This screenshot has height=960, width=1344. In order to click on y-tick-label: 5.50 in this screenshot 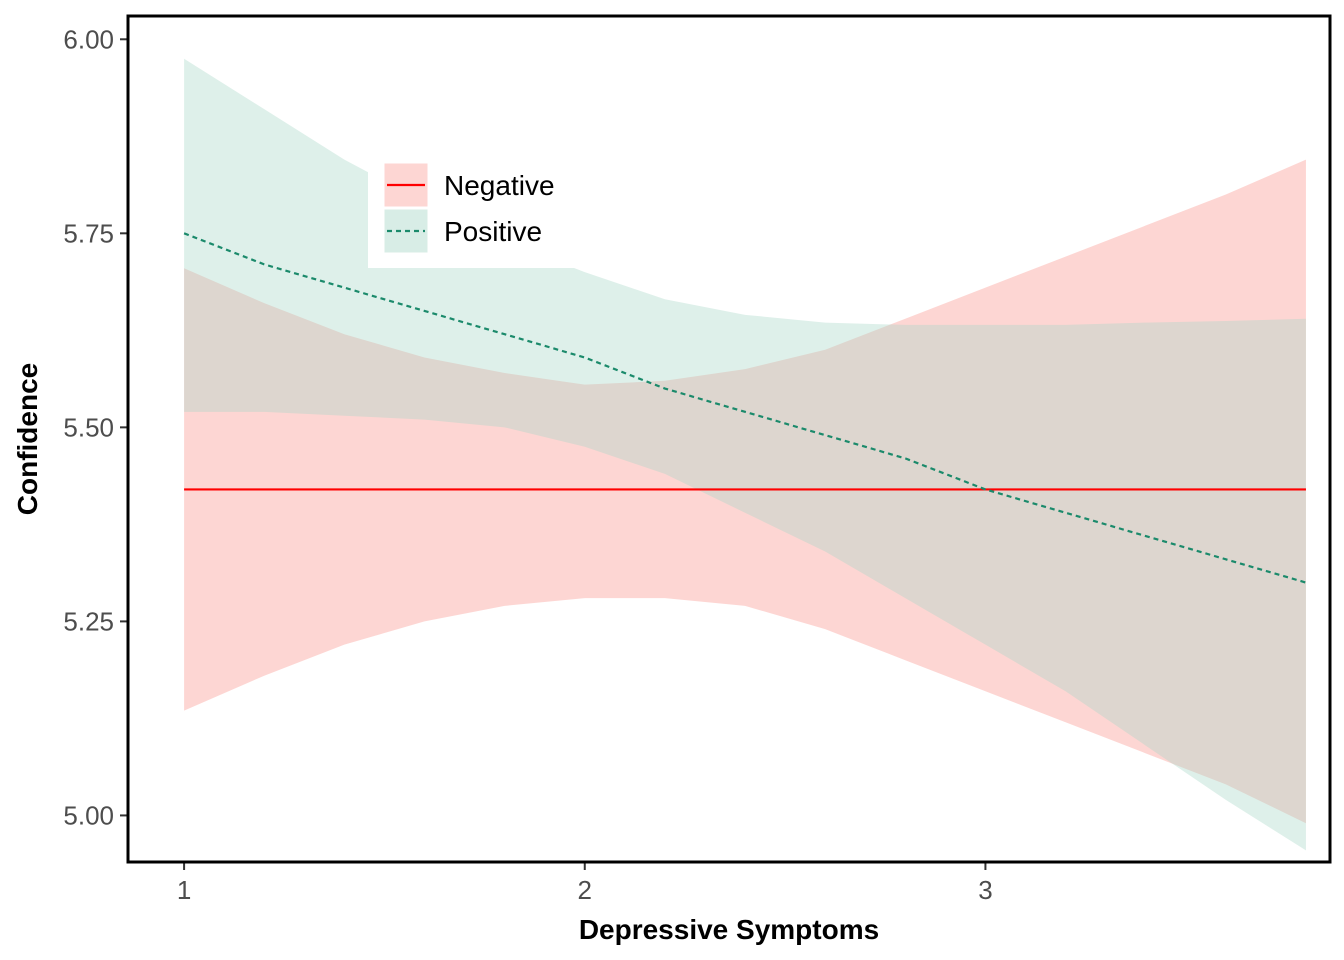, I will do `click(88, 427)`.